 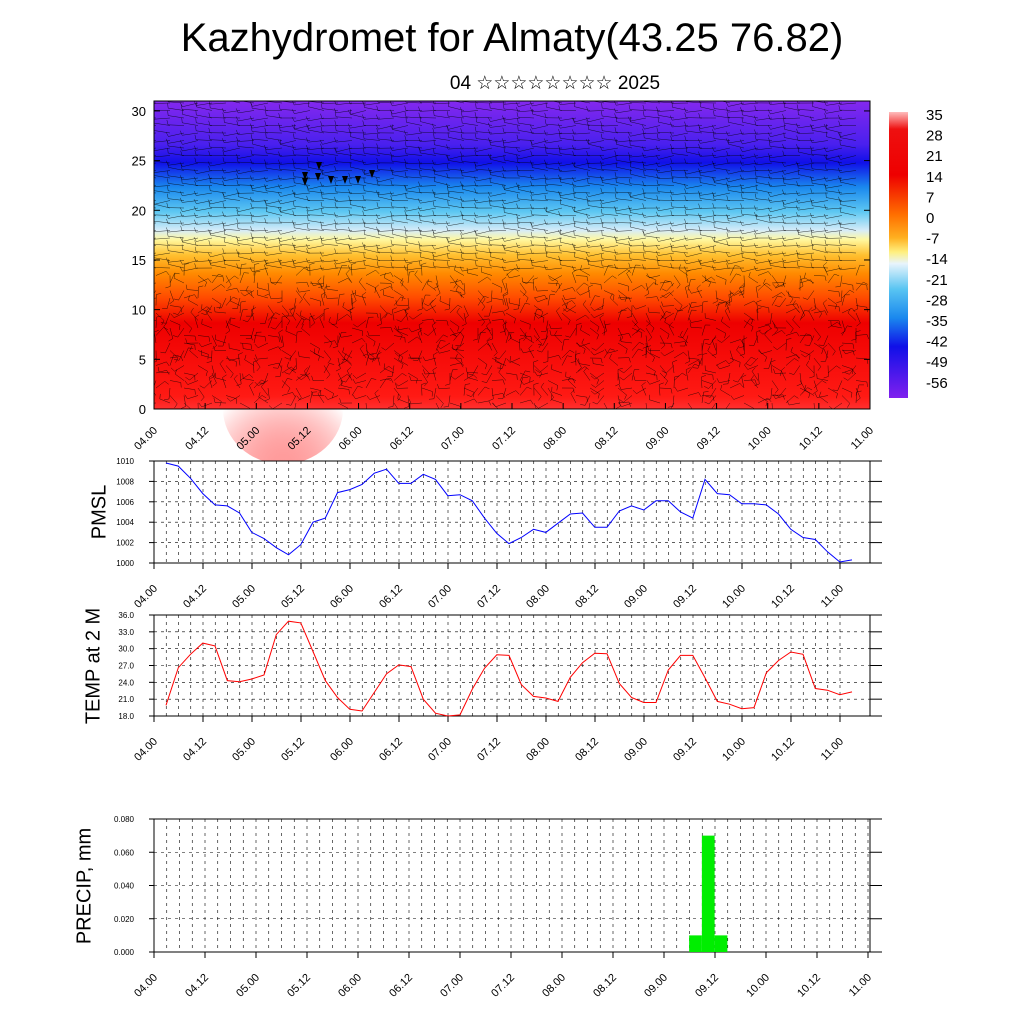 I want to click on temp-x-tick-label: 07.12, so click(x=489, y=750).